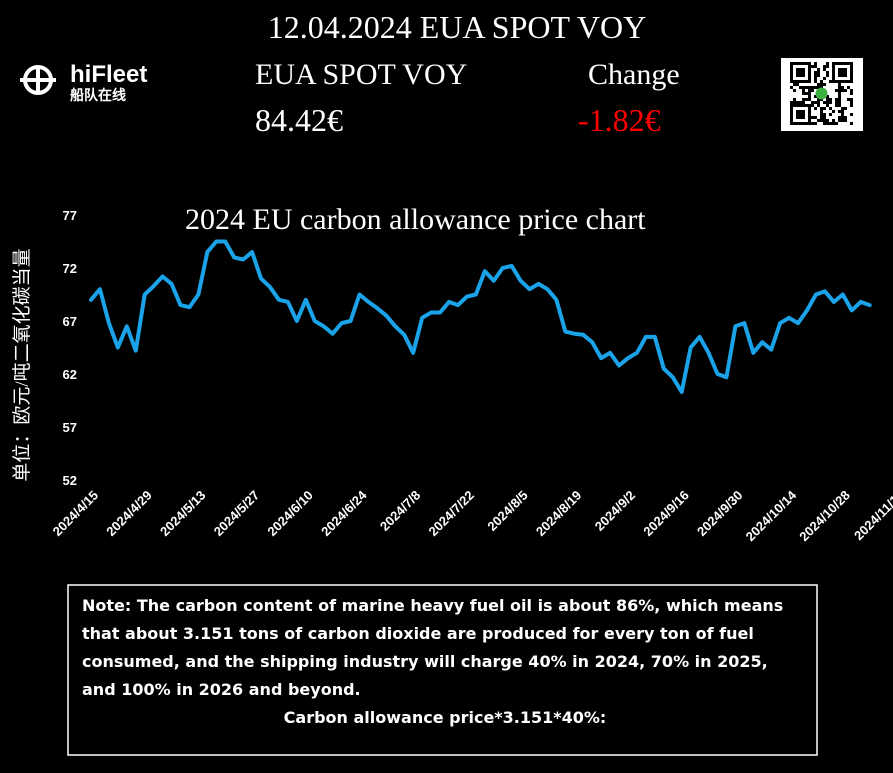 The image size is (893, 773). What do you see at coordinates (70, 480) in the screenshot?
I see `y-tick-label: 52` at bounding box center [70, 480].